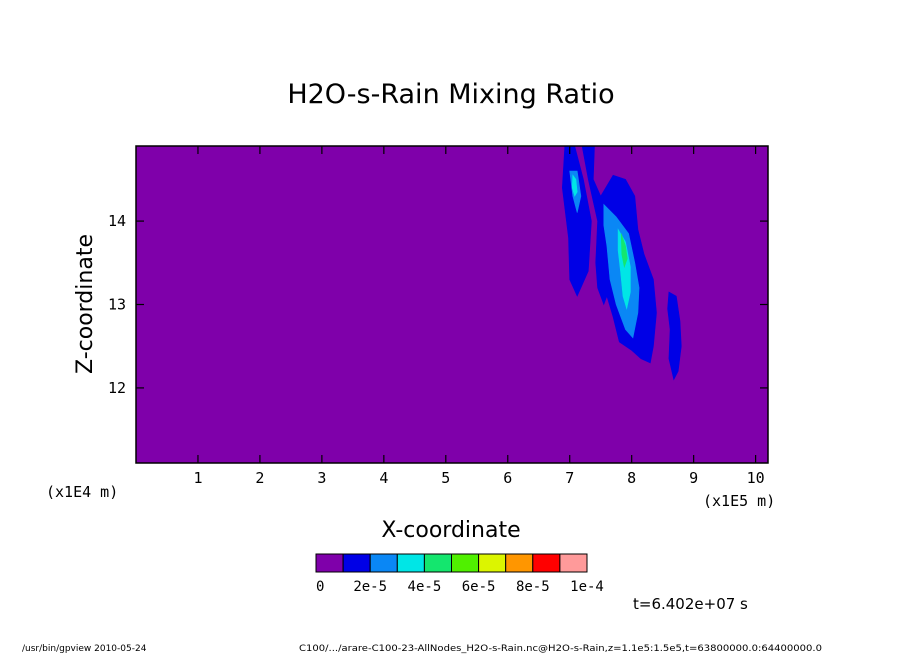 This screenshot has height=654, width=904. Describe the element at coordinates (479, 587) in the screenshot. I see `colorbar-label: 6e-5` at that location.